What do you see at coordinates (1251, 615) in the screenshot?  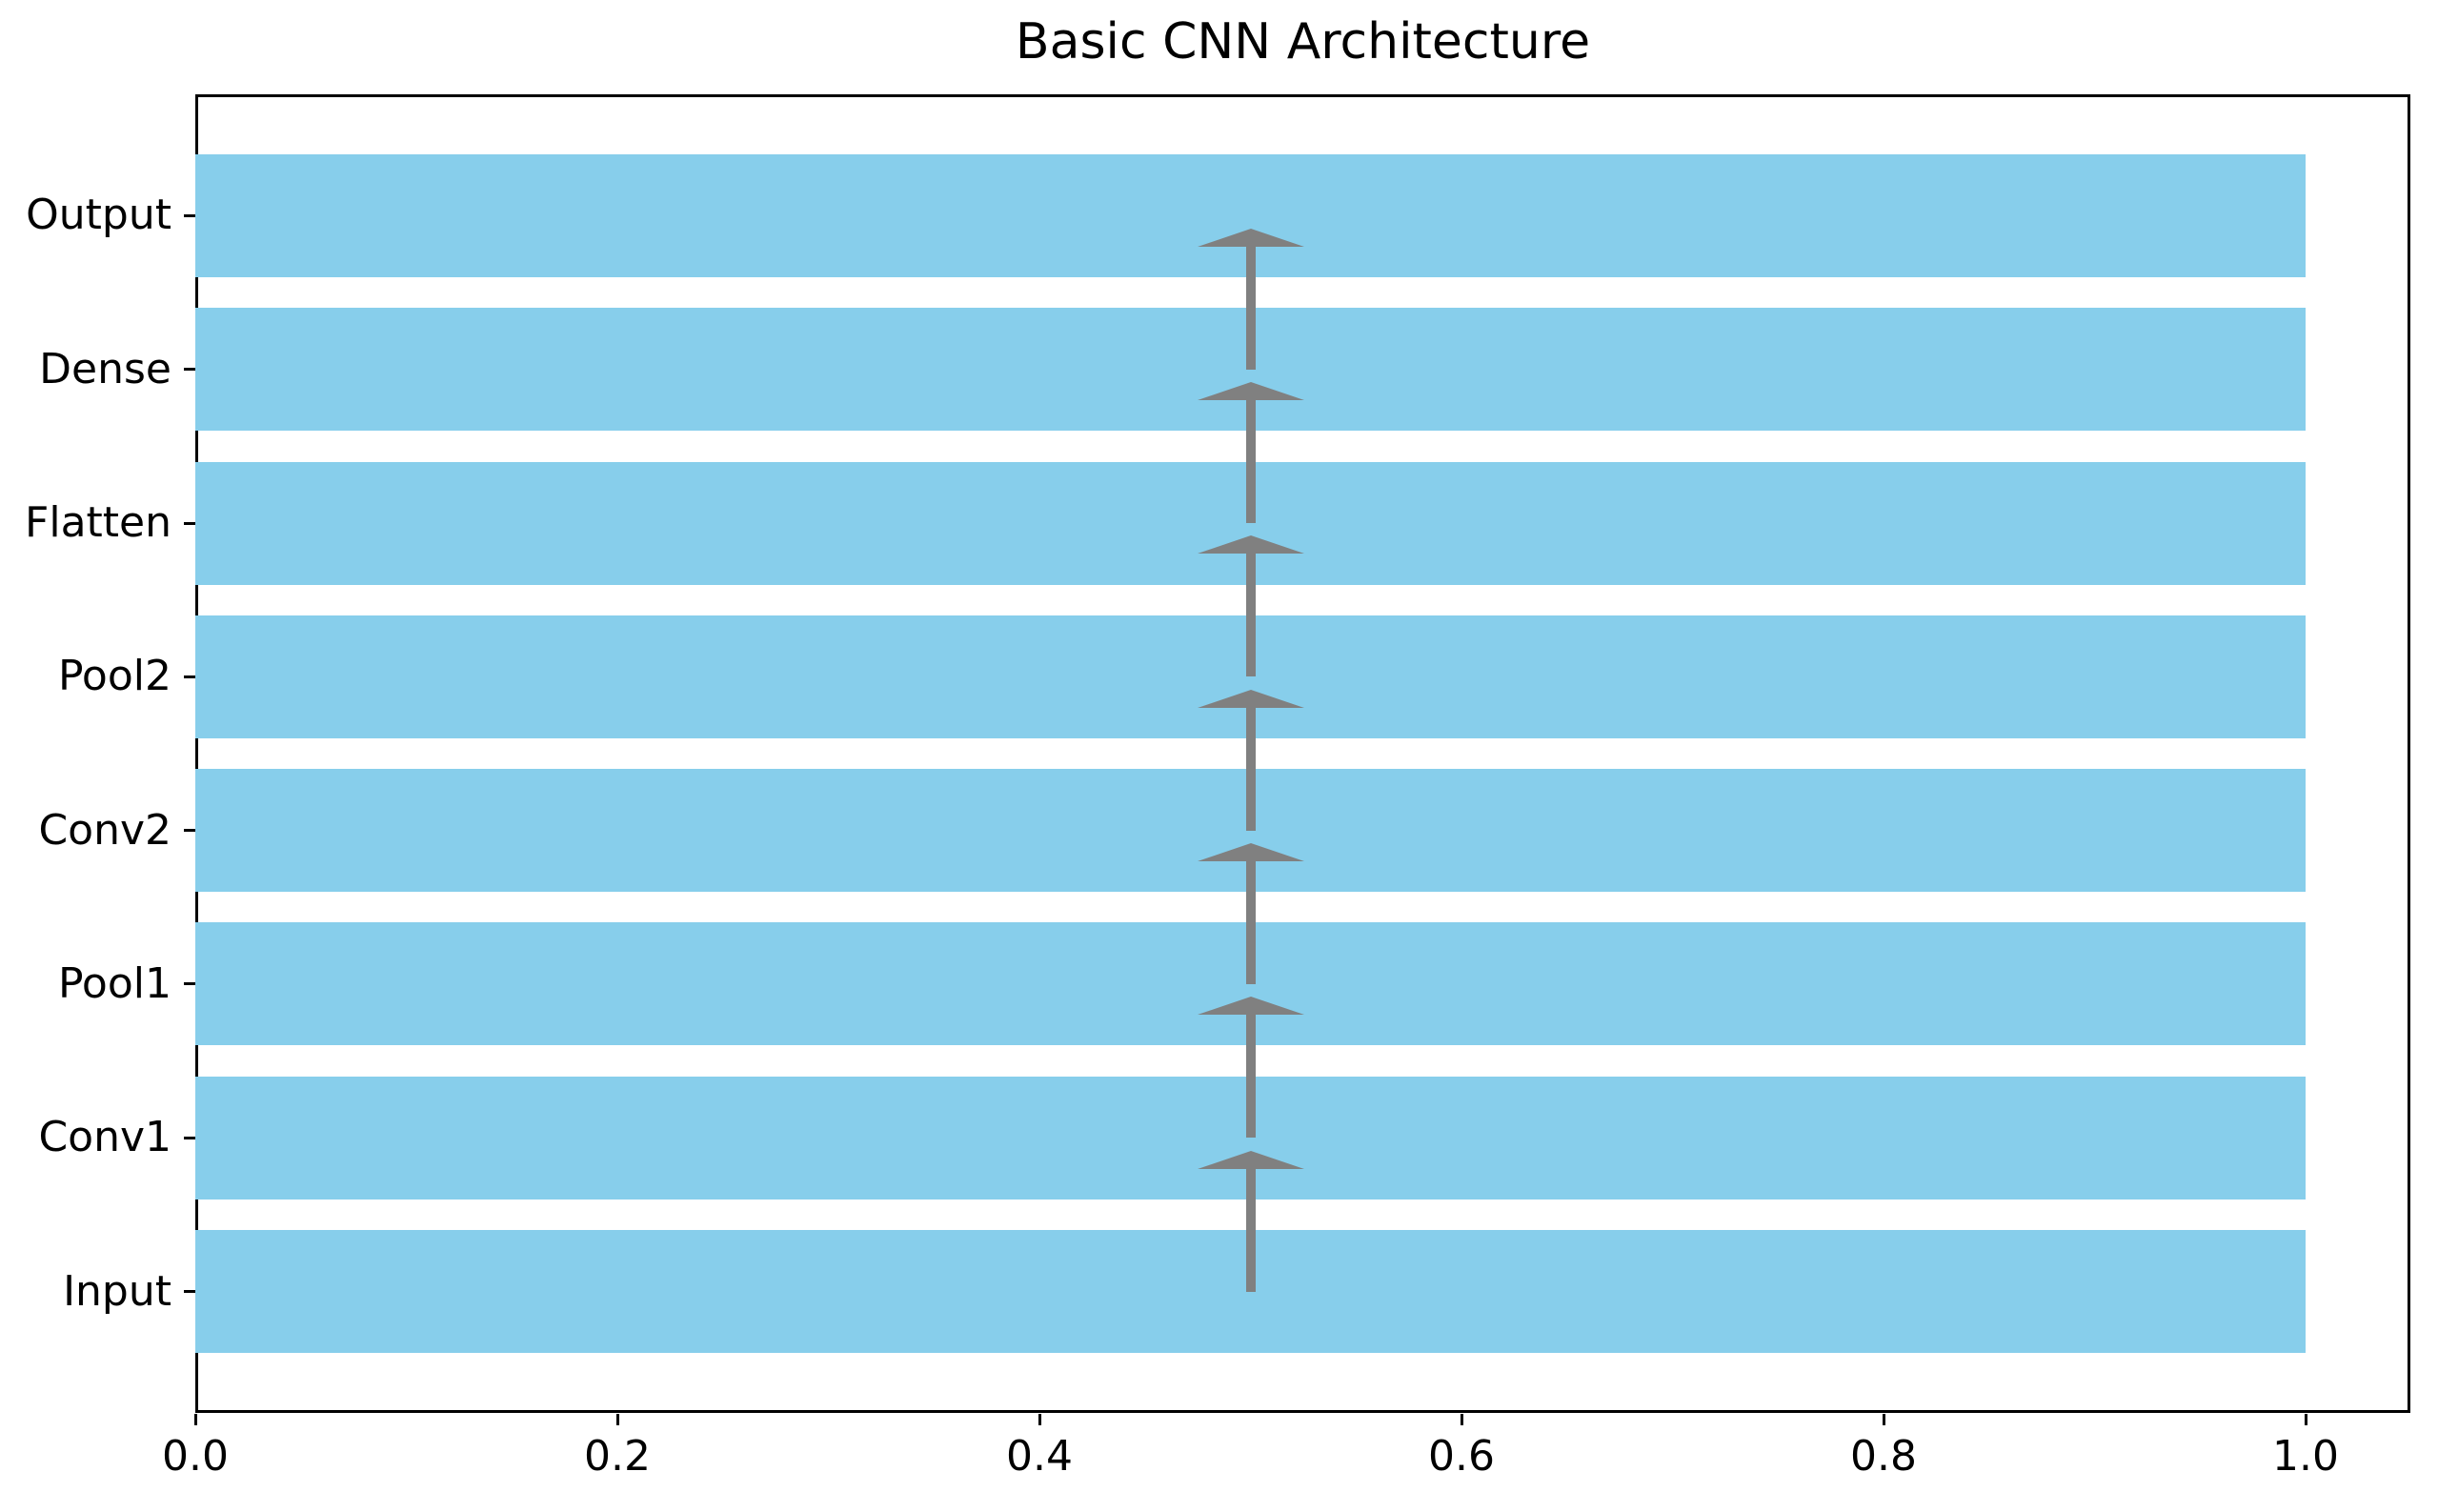 I see `arrow-pool2-to-flatten-shaft` at bounding box center [1251, 615].